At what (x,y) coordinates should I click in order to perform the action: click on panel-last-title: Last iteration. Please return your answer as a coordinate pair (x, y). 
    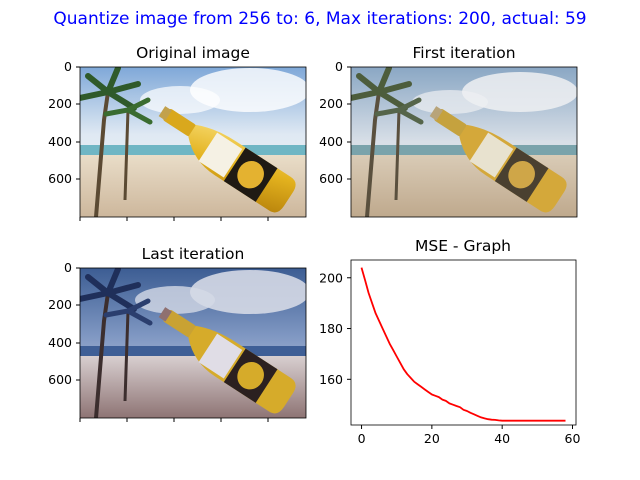
    Looking at the image, I should click on (193, 254).